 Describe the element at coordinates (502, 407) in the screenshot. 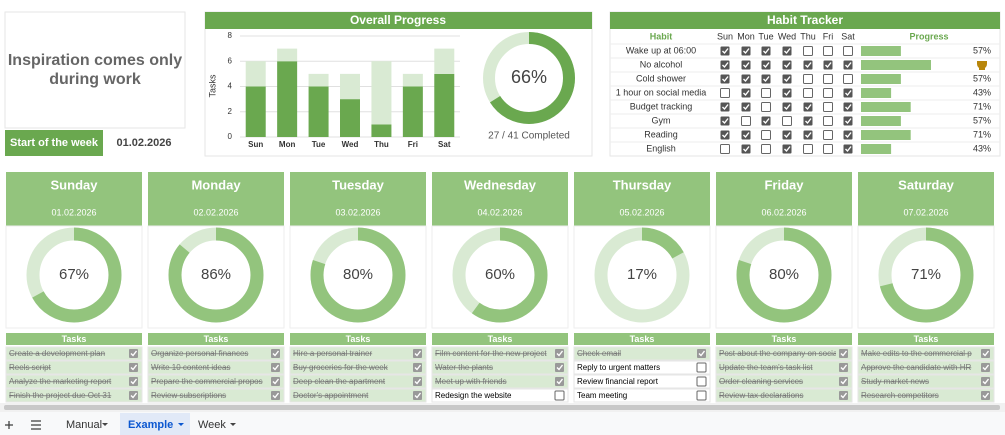

I see `scroll-thumb` at that location.